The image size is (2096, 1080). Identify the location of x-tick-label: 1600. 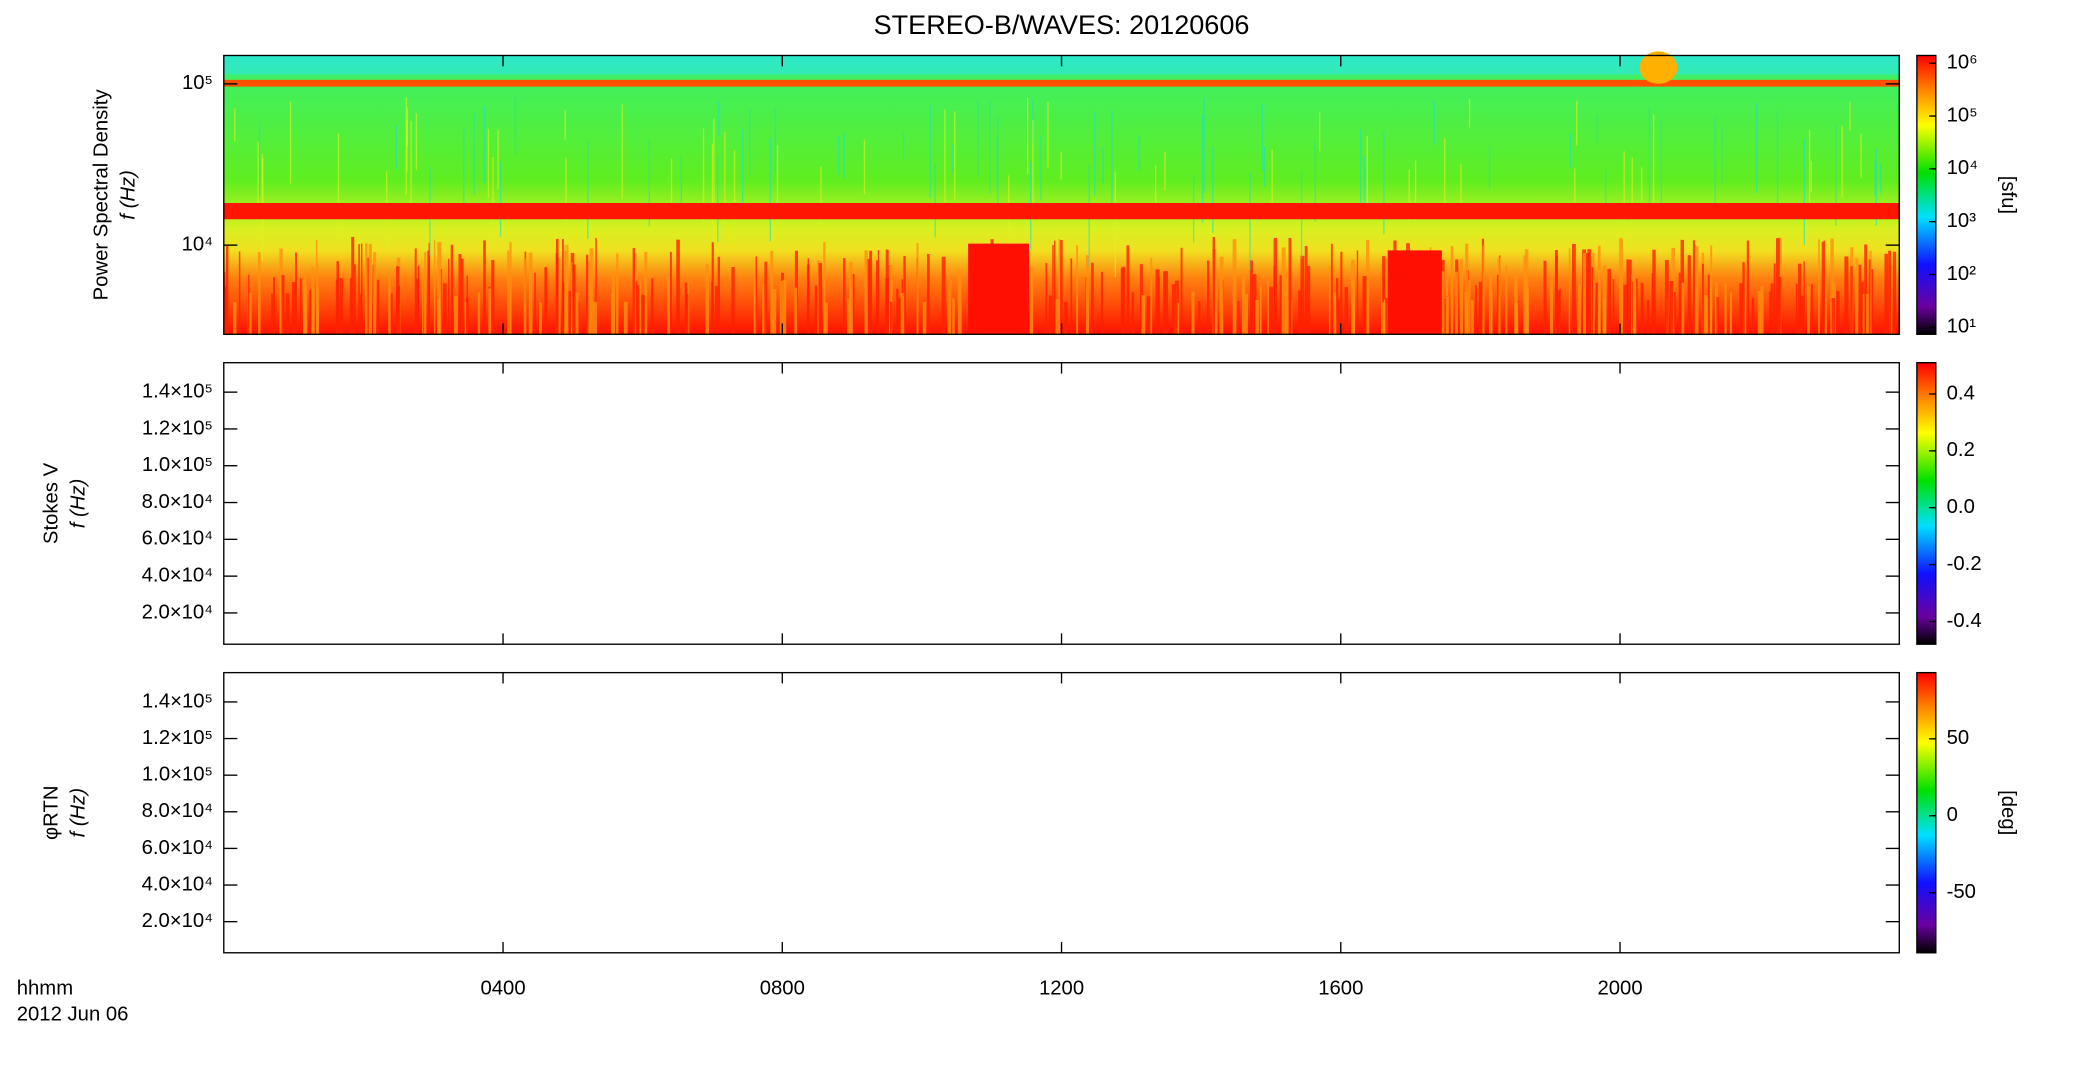
(1340, 989).